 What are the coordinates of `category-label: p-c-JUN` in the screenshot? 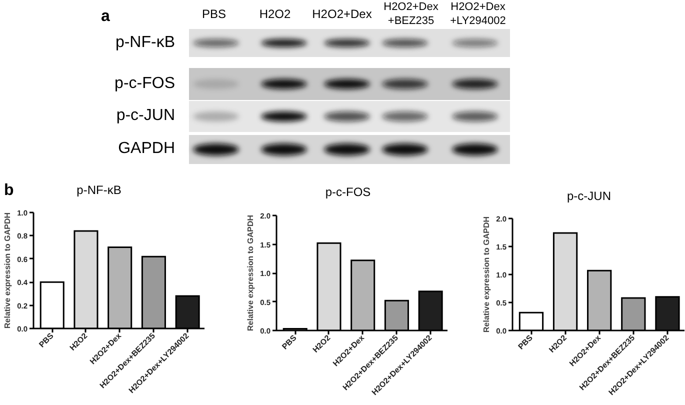 It's located at (145, 115).